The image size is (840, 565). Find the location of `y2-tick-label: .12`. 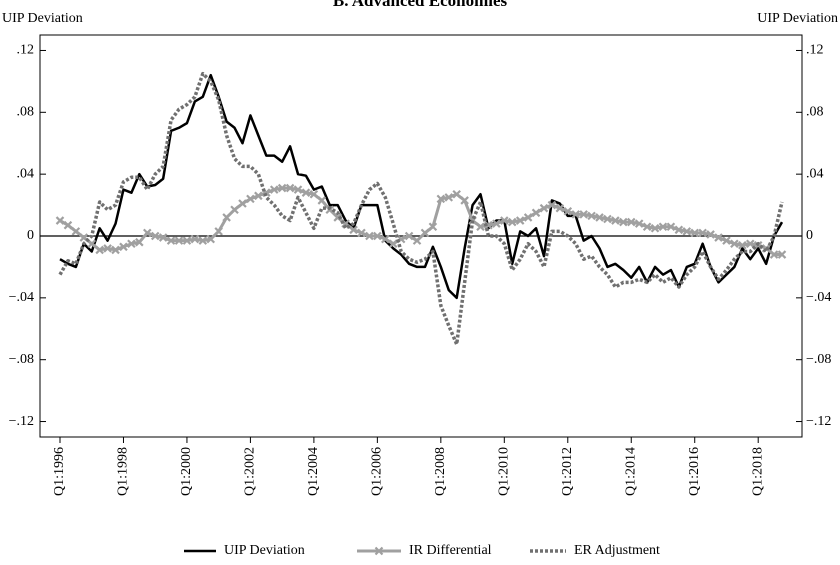

y2-tick-label: .12 is located at coordinates (815, 50).